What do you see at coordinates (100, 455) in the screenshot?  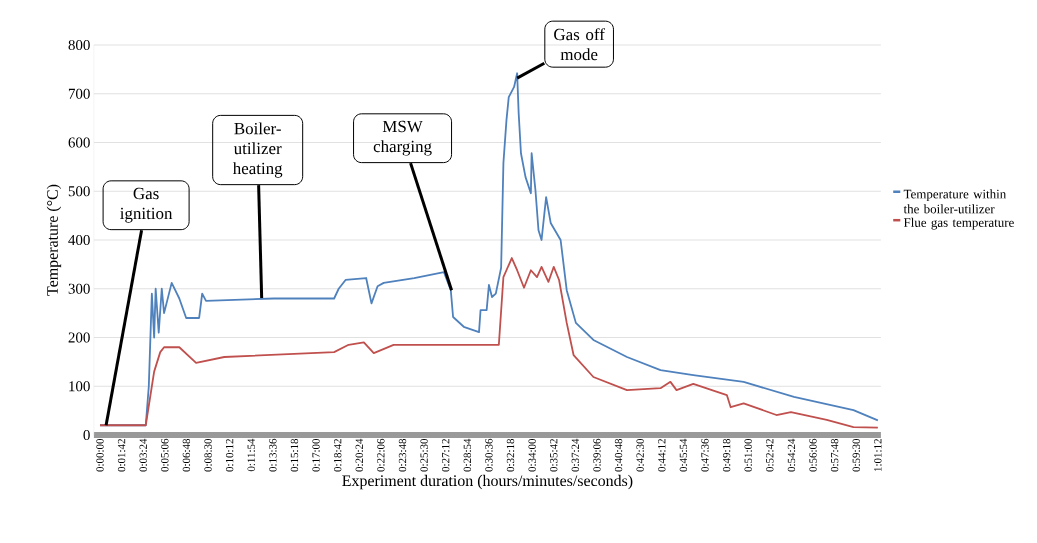 I see `x-tick-label: 0:00:00` at bounding box center [100, 455].